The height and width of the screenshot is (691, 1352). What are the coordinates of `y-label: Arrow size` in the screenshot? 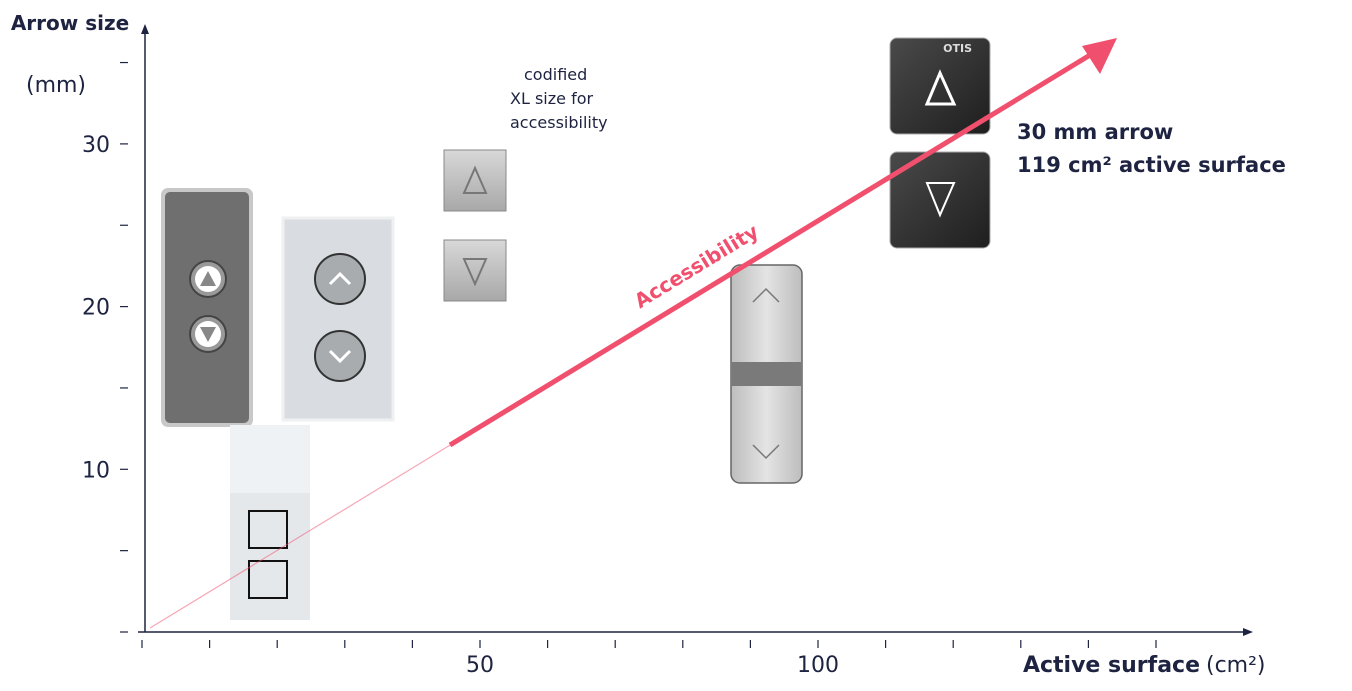 It's located at (70, 23).